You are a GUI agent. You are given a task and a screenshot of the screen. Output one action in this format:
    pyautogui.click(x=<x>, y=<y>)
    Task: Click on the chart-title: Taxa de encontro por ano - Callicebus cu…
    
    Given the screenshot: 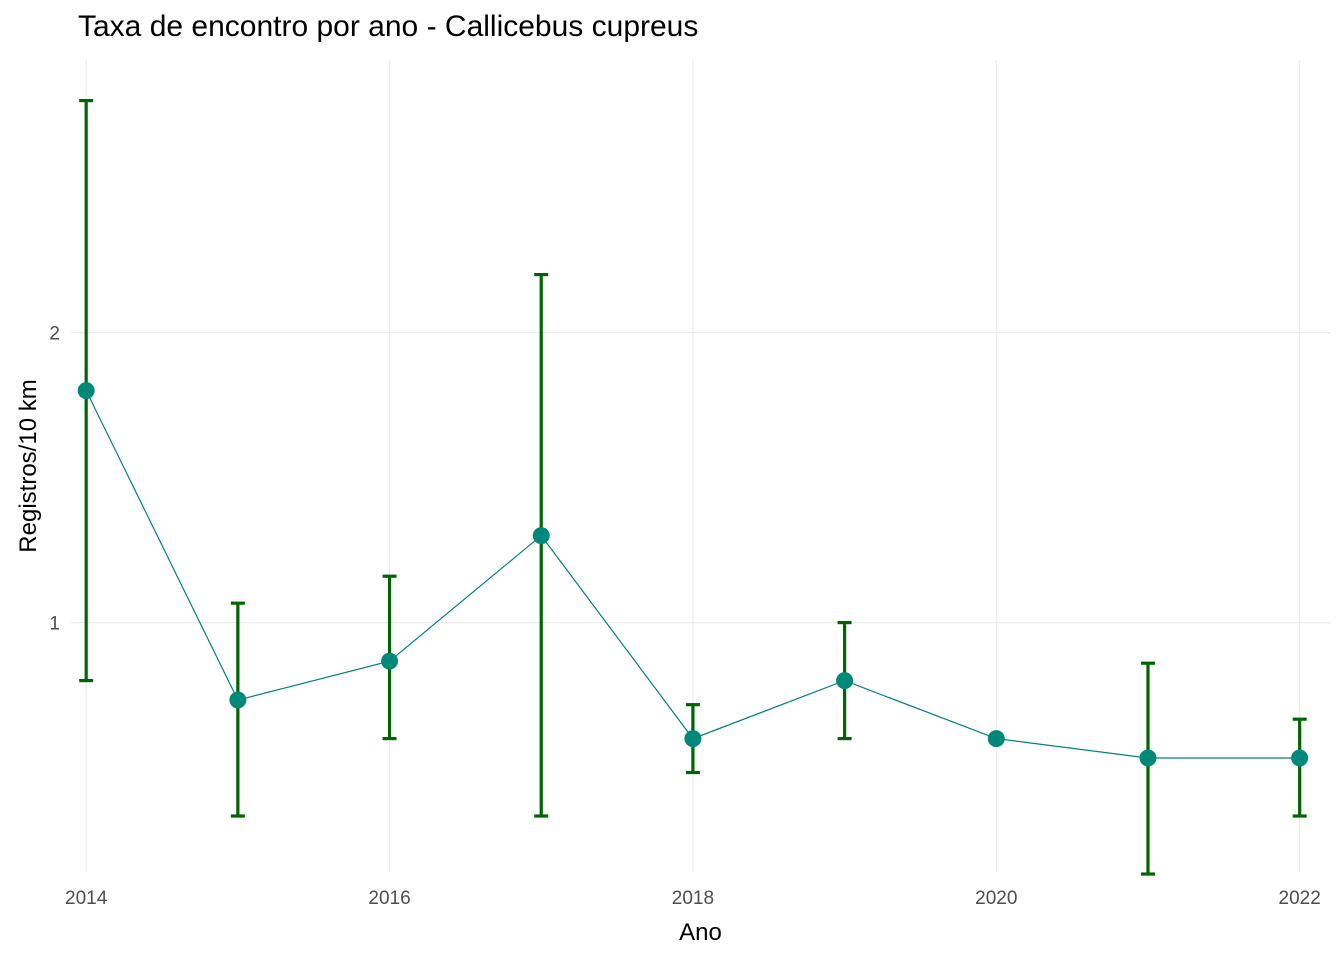 What is the action you would take?
    pyautogui.click(x=388, y=26)
    